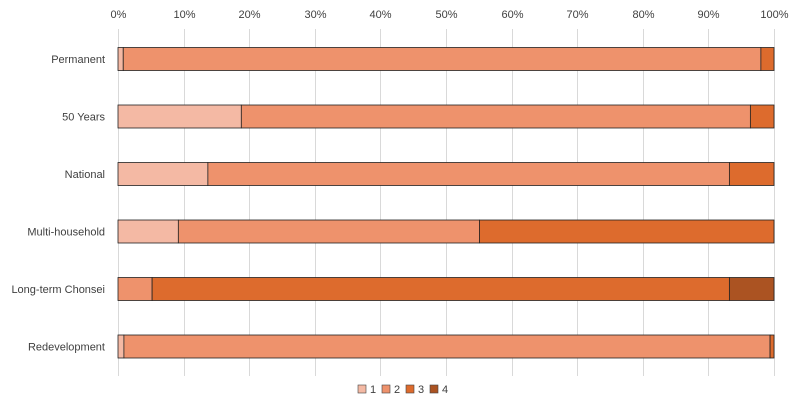 Image resolution: width=800 pixels, height=400 pixels. Describe the element at coordinates (774, 15) in the screenshot. I see `x-tick-label: 100%` at that location.